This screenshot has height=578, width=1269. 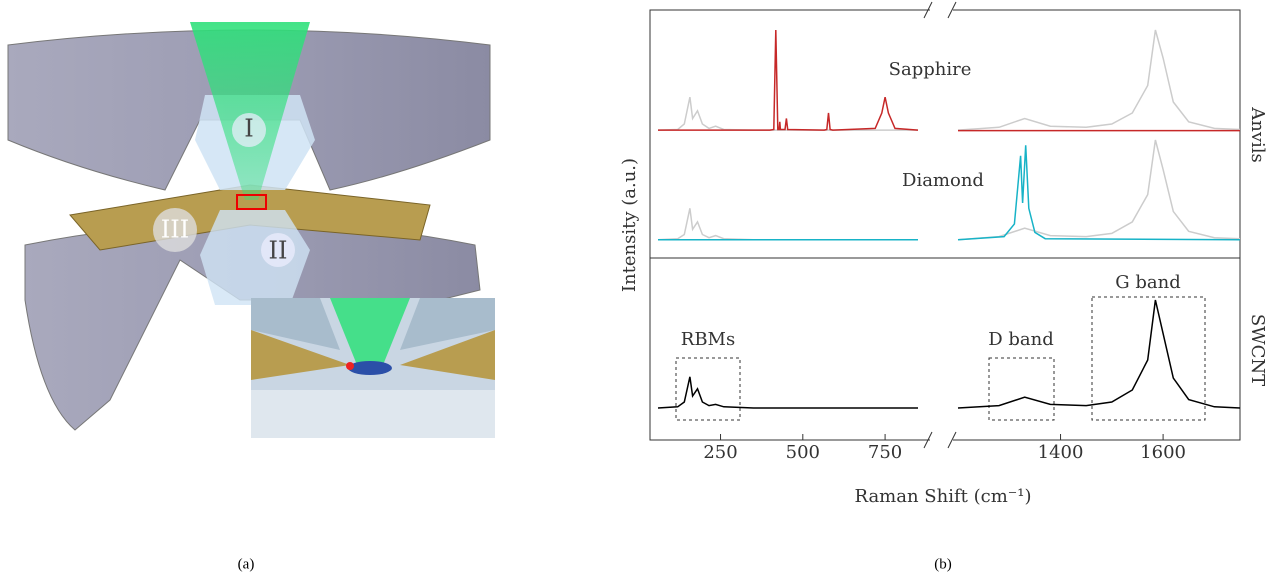 What do you see at coordinates (278, 251) in the screenshot?
I see `anvil-label: II` at bounding box center [278, 251].